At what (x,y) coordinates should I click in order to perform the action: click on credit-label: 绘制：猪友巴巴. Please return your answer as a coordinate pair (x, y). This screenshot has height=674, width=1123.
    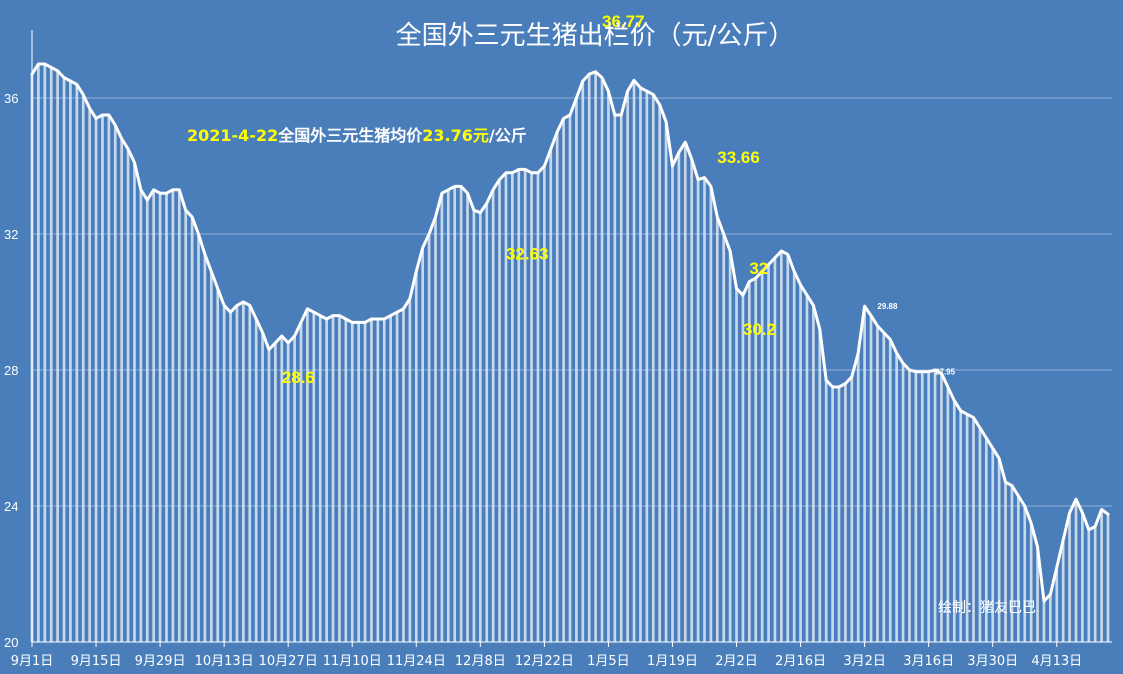
    Looking at the image, I should click on (987, 608).